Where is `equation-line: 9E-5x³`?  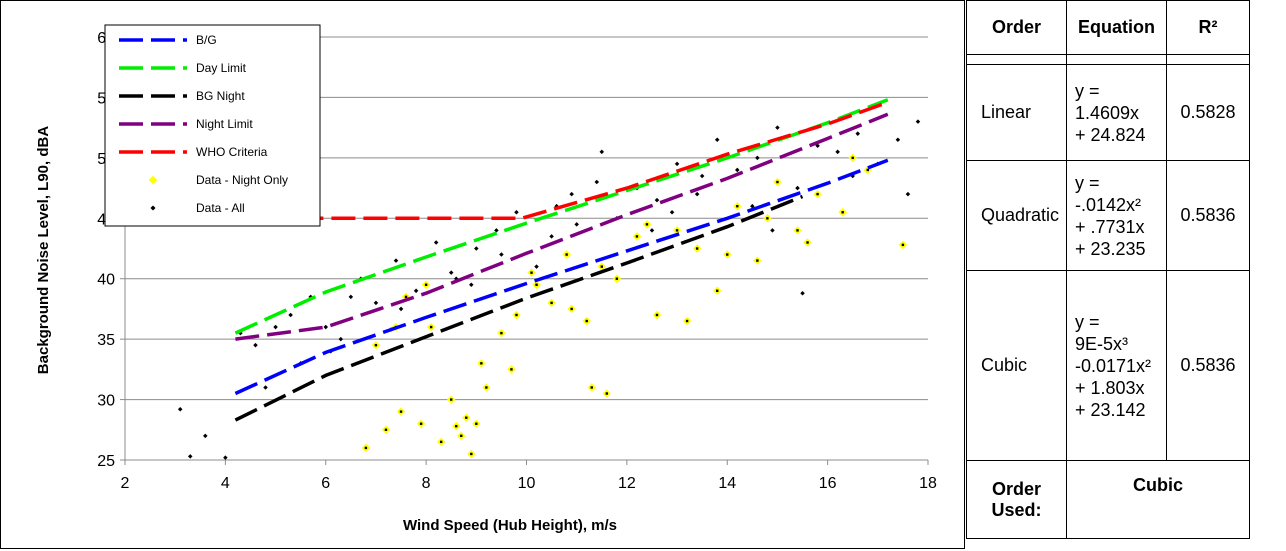 equation-line: 9E-5x³ is located at coordinates (1102, 343).